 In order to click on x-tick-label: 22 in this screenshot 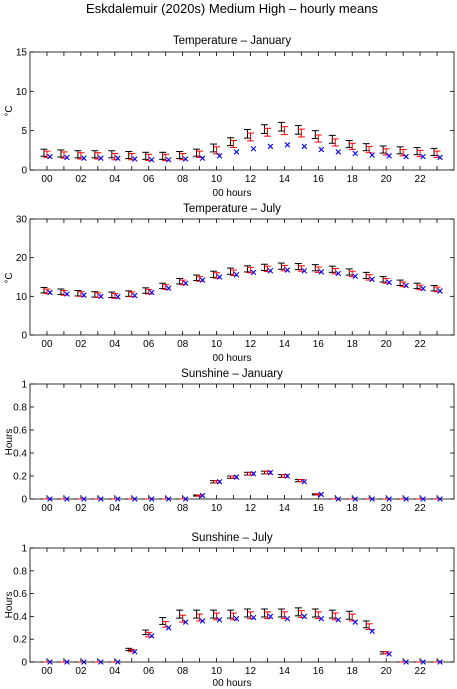, I will do `click(421, 671)`.